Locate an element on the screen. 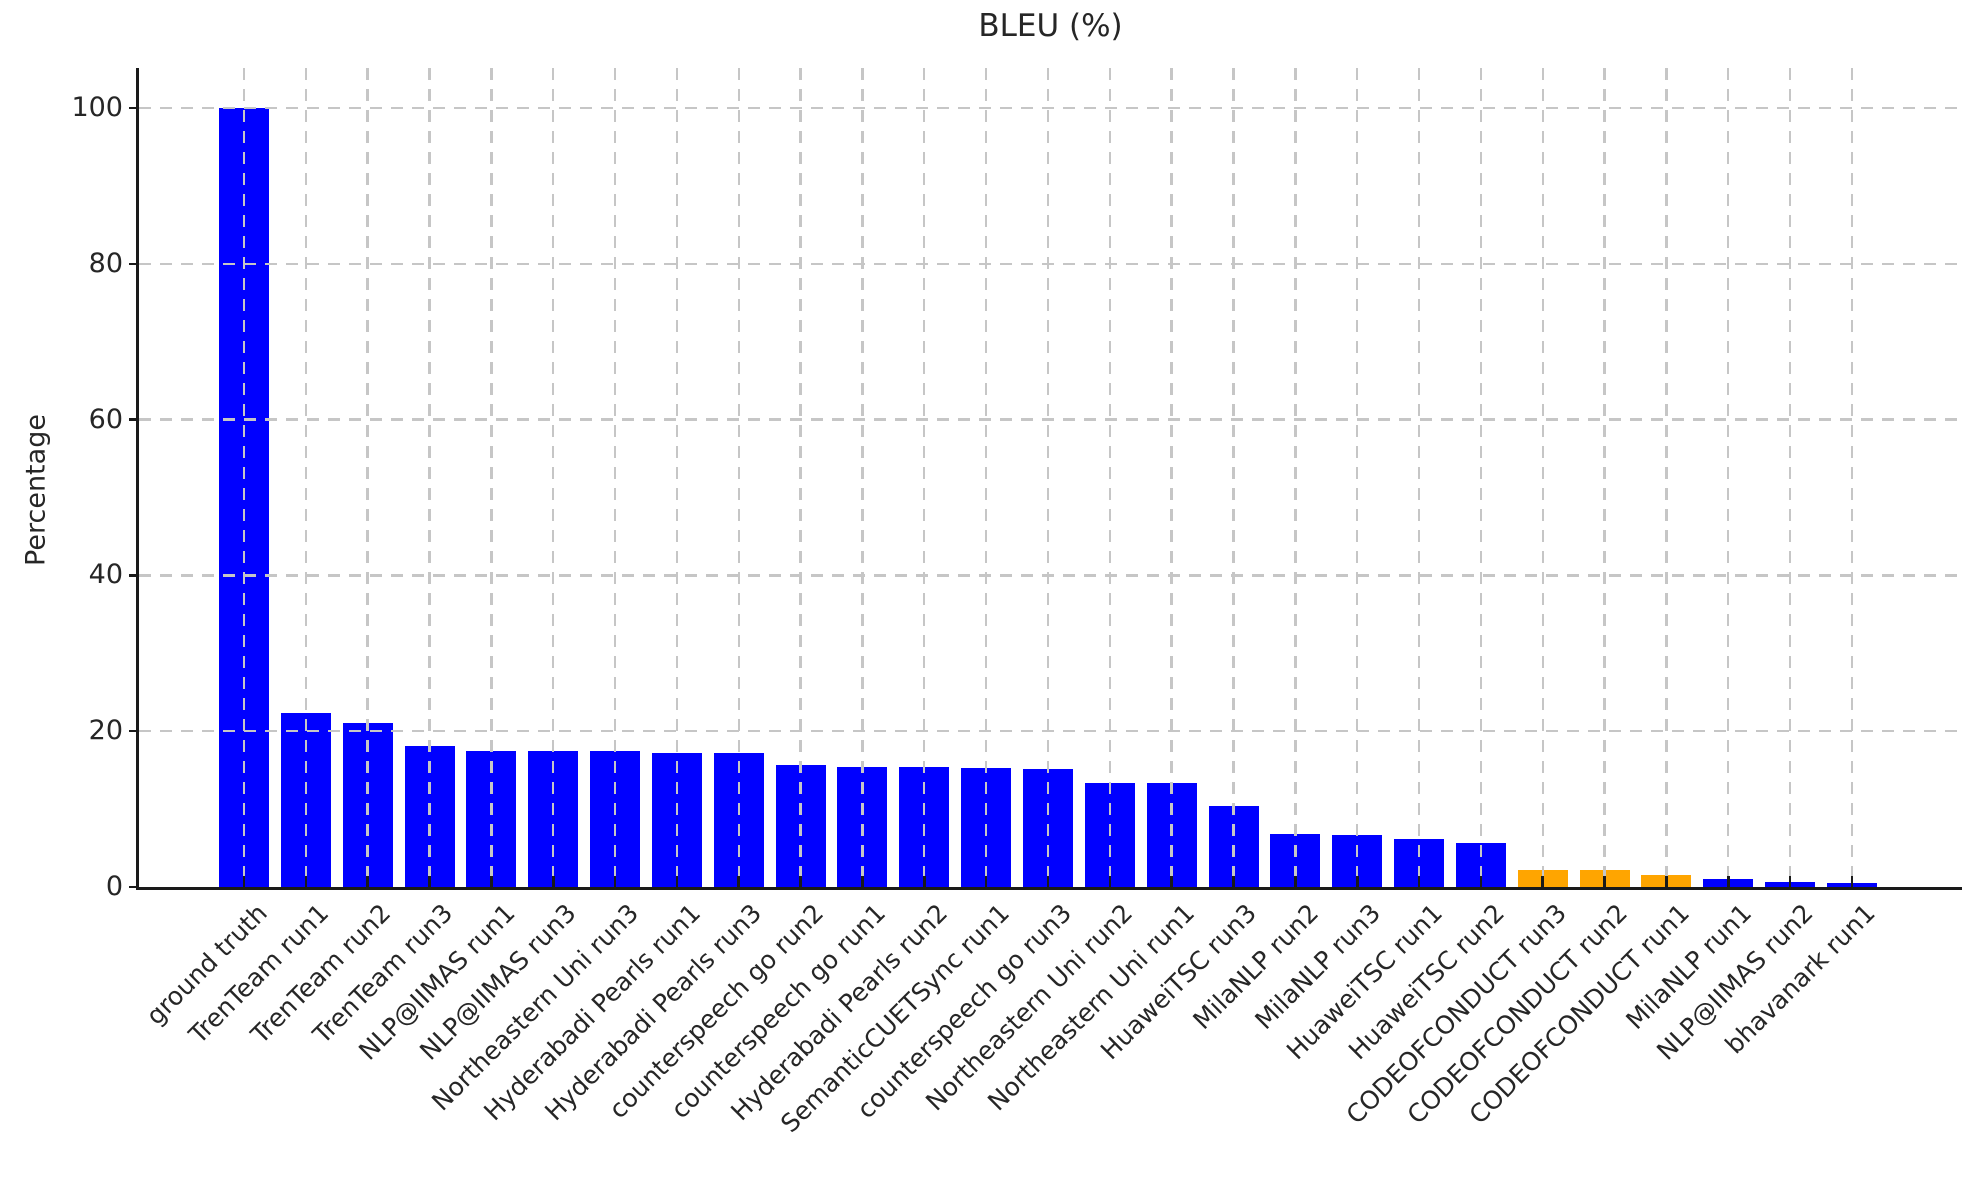 This screenshot has width=1980, height=1180. y-tick-label: 0 is located at coordinates (114, 886).